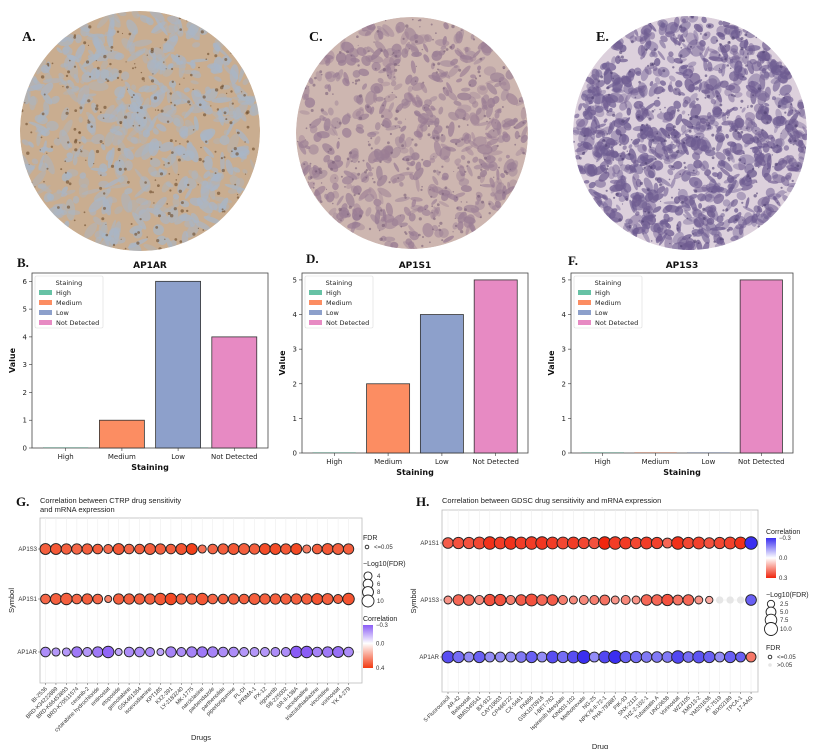 The image size is (824, 749). I want to click on bubble-ap1s3, so click(448, 600).